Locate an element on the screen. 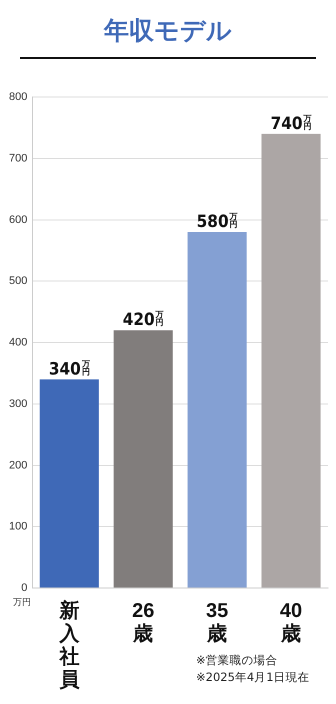  x-tick-label: 新入社員 is located at coordinates (69, 645).